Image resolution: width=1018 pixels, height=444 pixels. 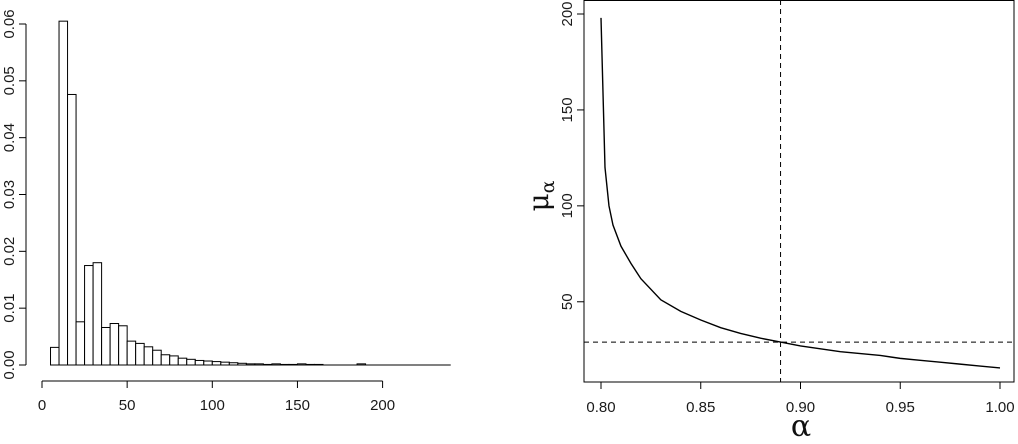 I want to click on y-axis-label-main: μ, so click(x=538, y=202).